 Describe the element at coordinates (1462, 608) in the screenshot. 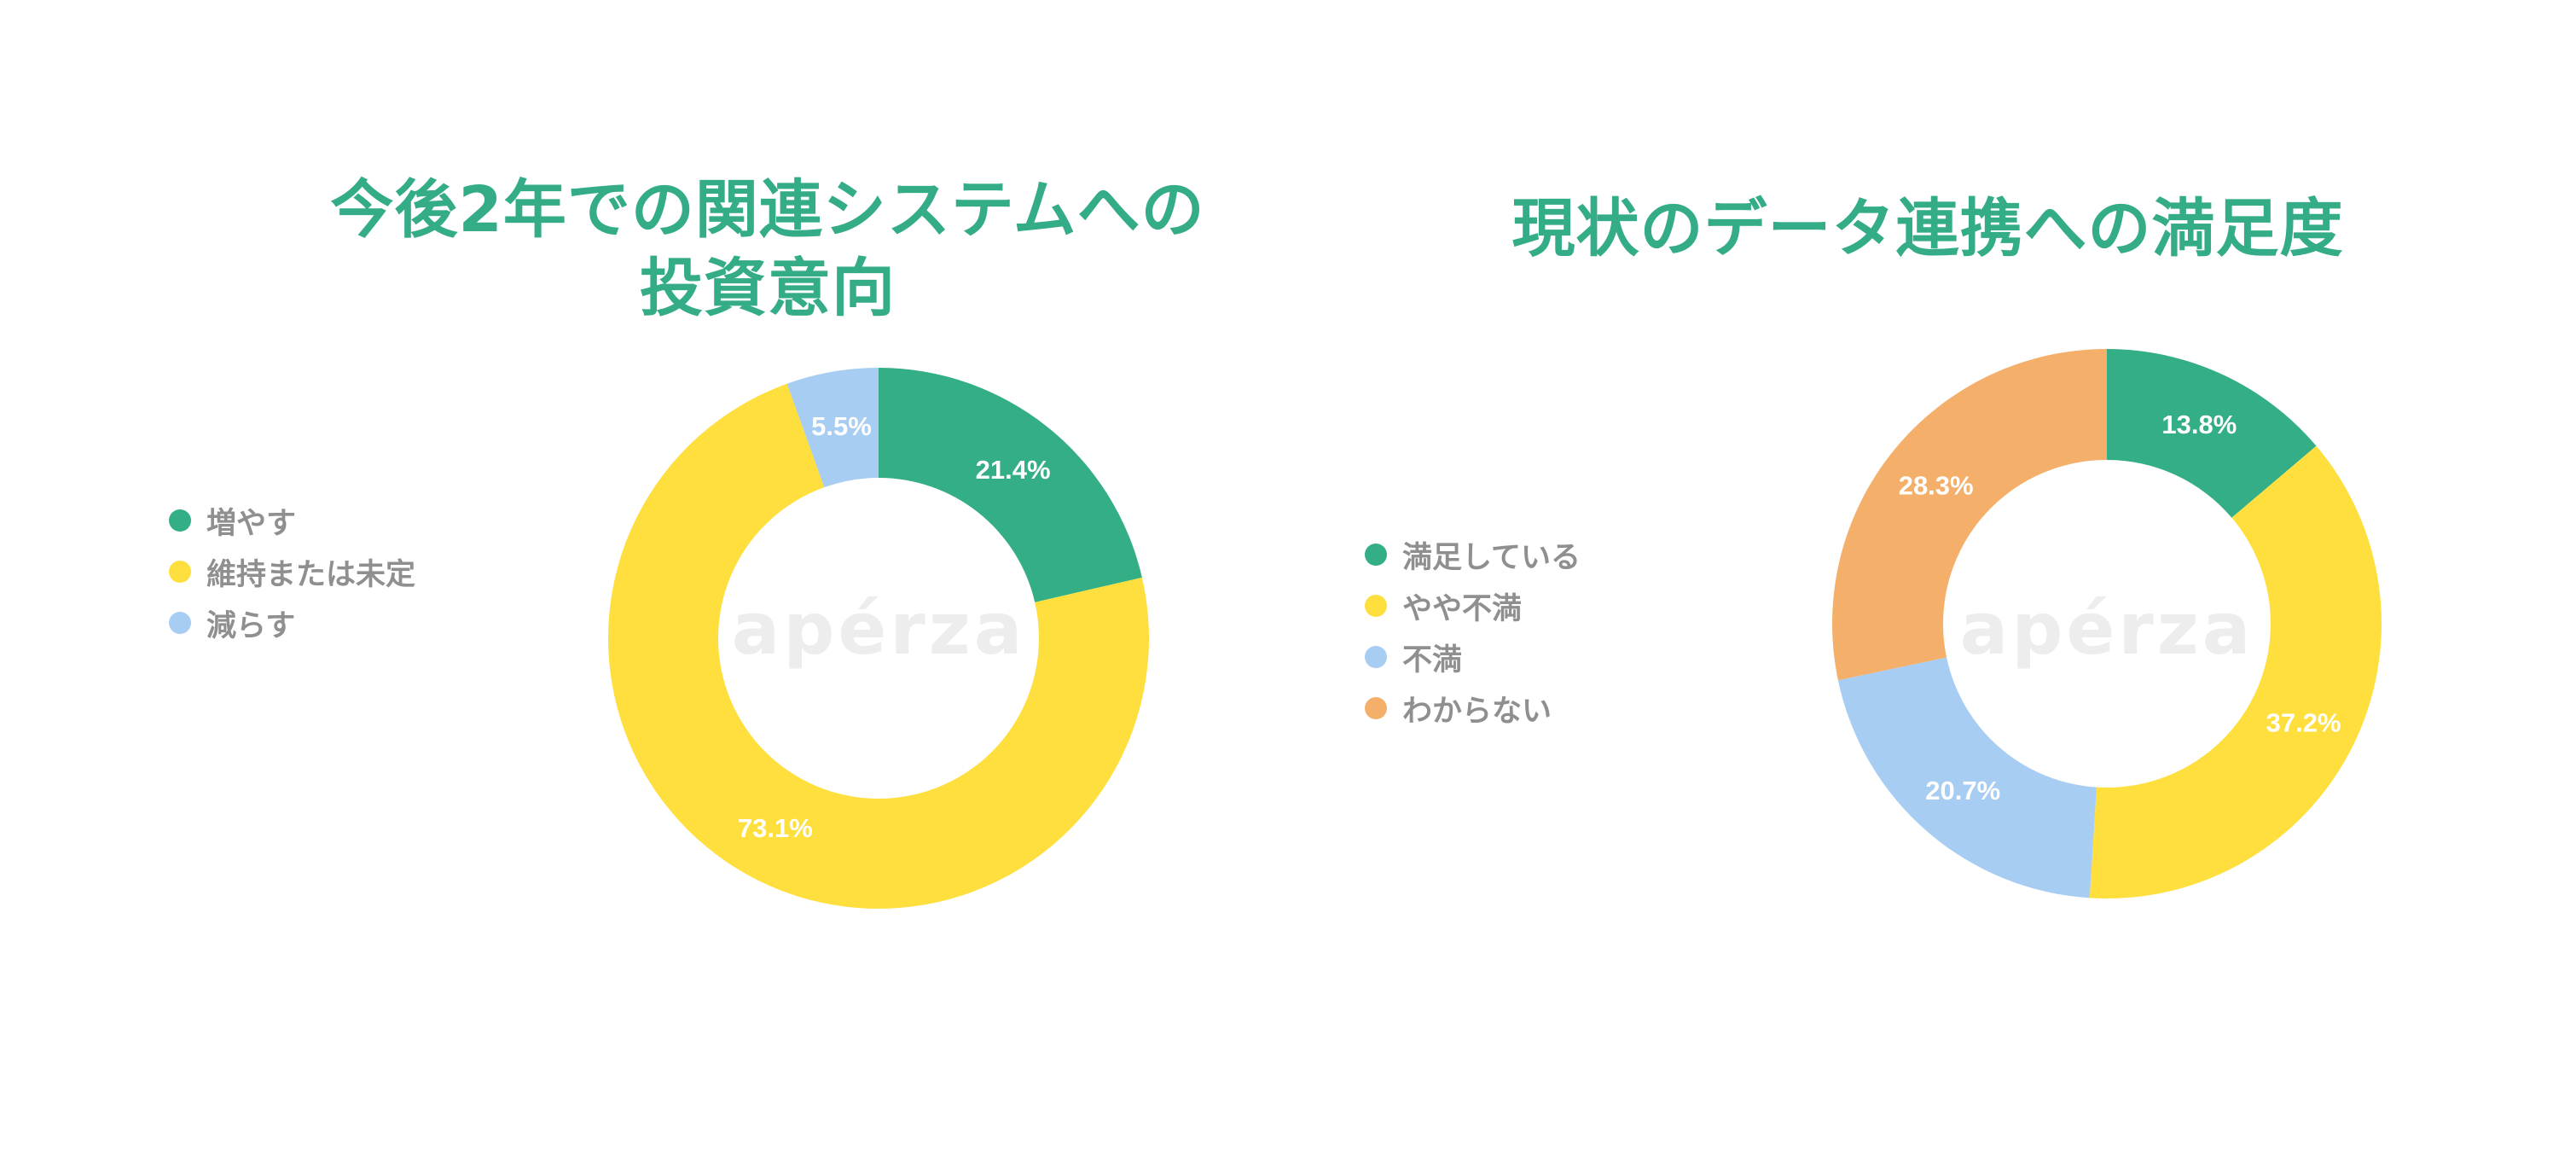

I see `legend-label: やや不満` at that location.